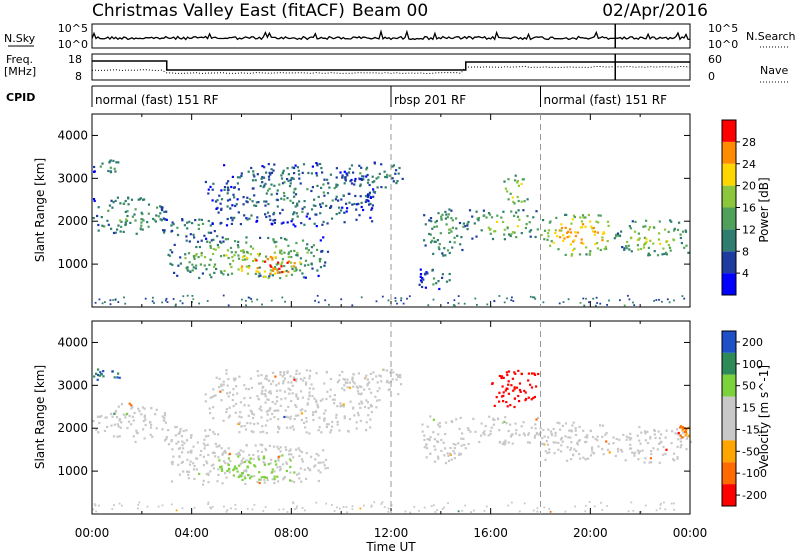 The height and width of the screenshot is (554, 800). Describe the element at coordinates (749, 164) in the screenshot. I see `power-colorbar-tick-label: 24` at that location.